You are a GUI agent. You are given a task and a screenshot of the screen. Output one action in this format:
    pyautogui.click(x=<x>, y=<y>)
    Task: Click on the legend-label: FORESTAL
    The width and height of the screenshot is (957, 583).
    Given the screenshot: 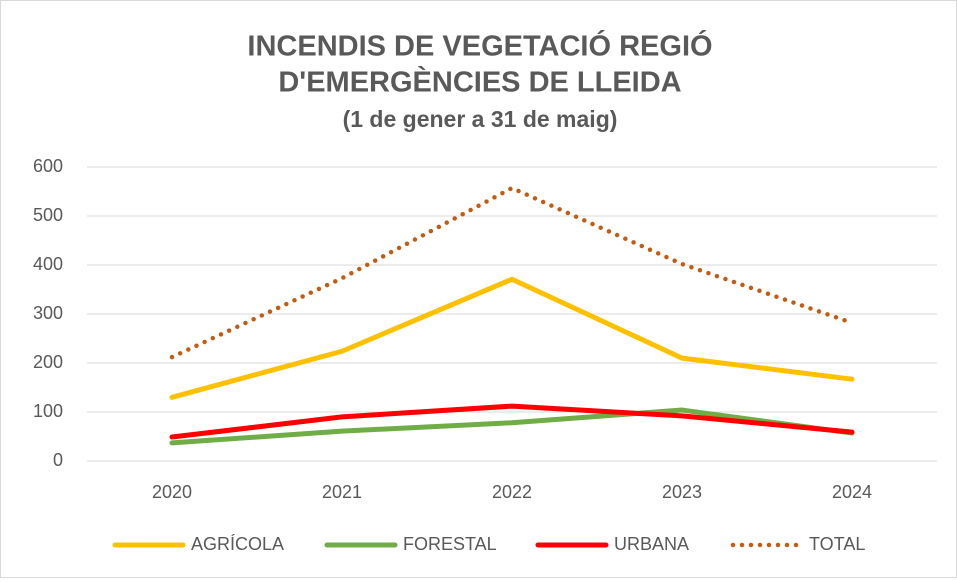 What is the action you would take?
    pyautogui.click(x=450, y=544)
    